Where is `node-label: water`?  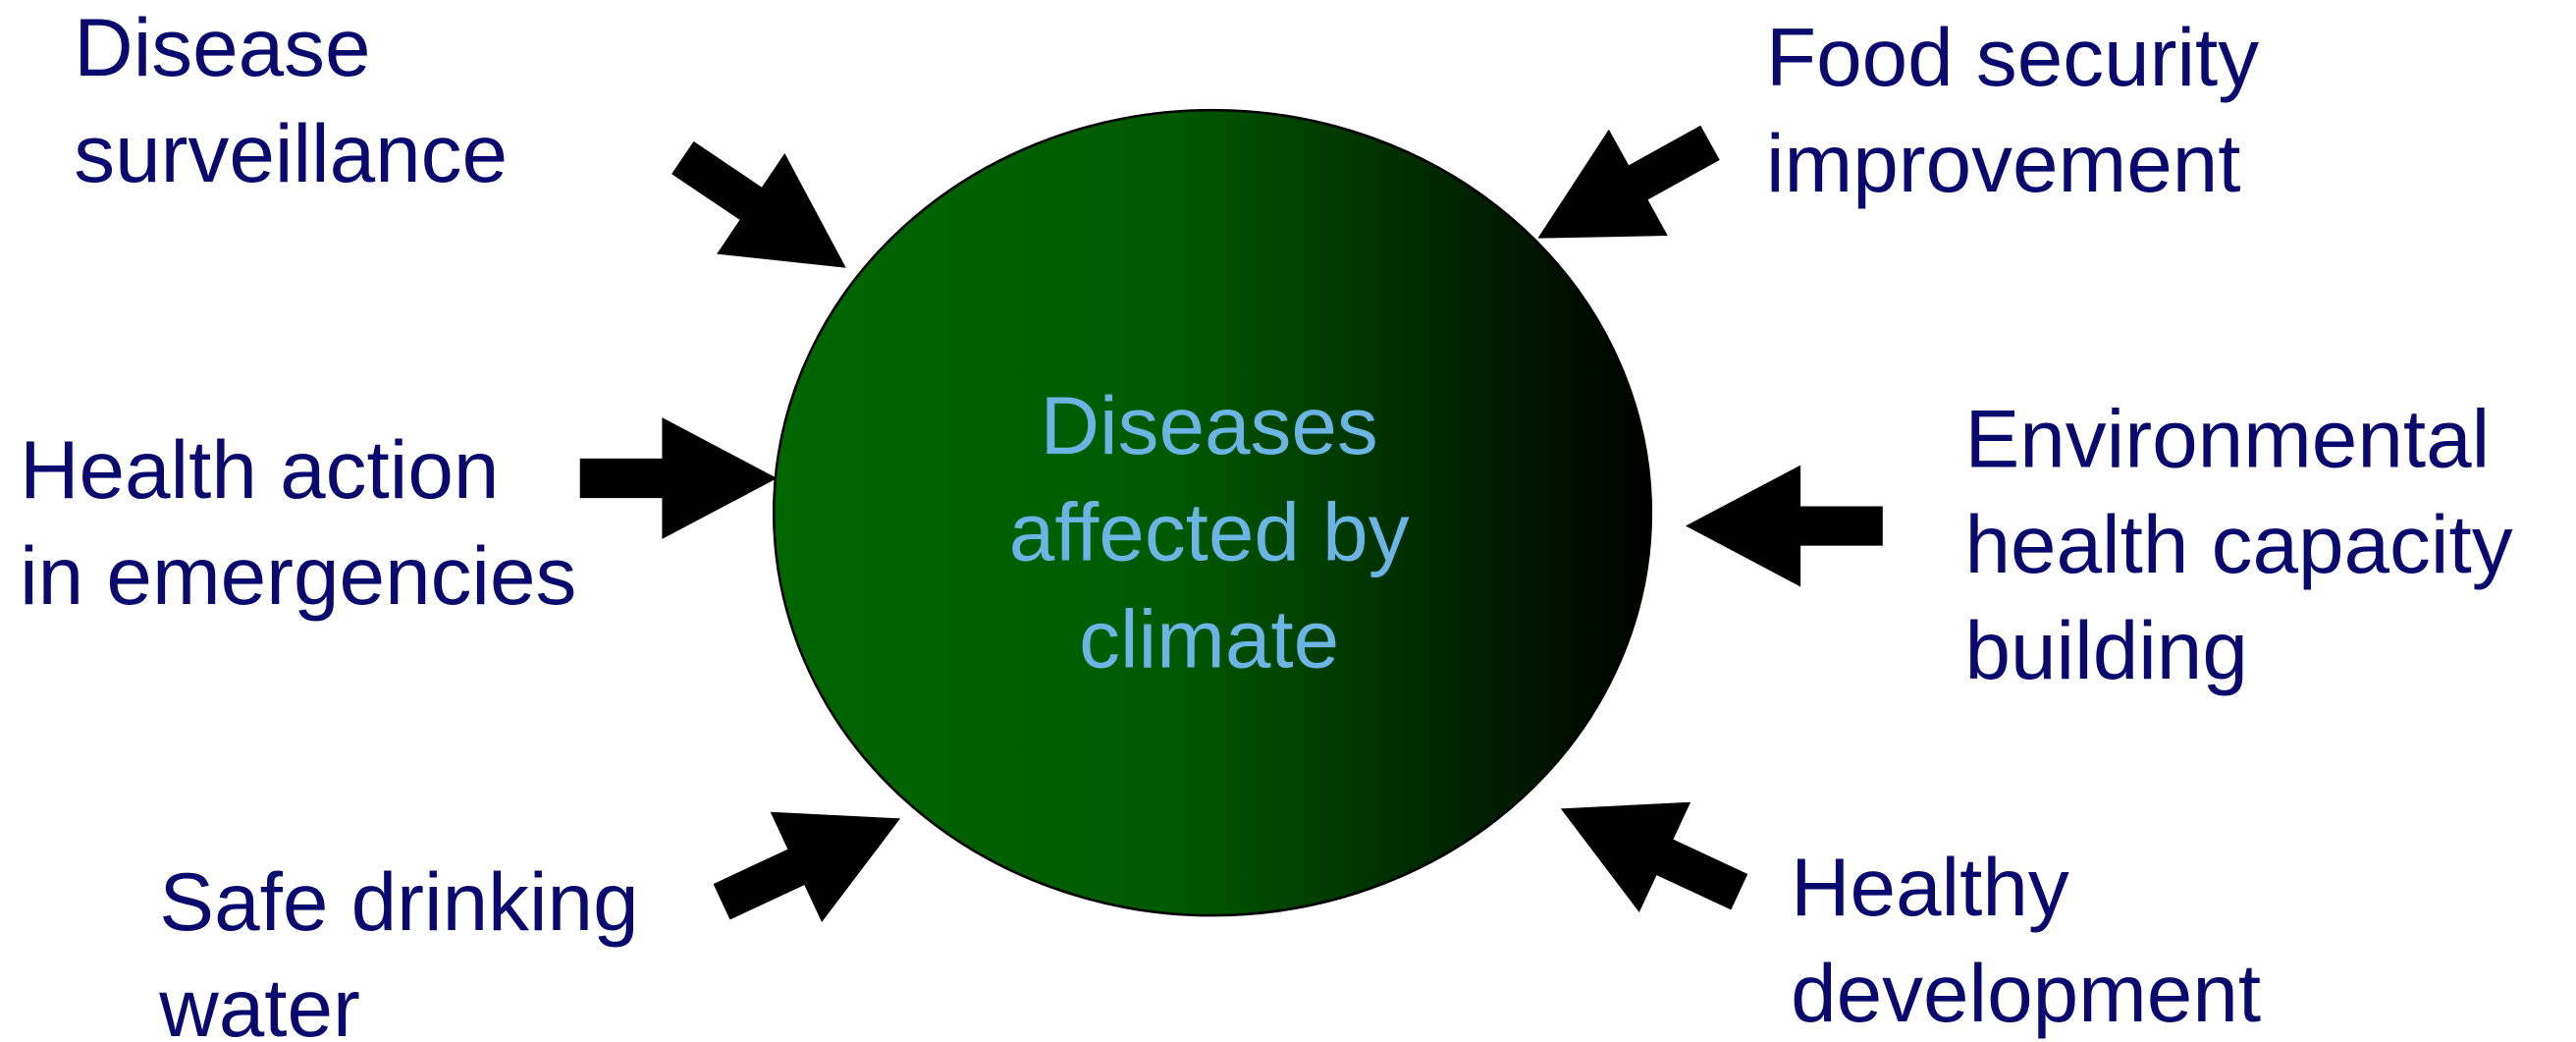 node-label: water is located at coordinates (259, 1001).